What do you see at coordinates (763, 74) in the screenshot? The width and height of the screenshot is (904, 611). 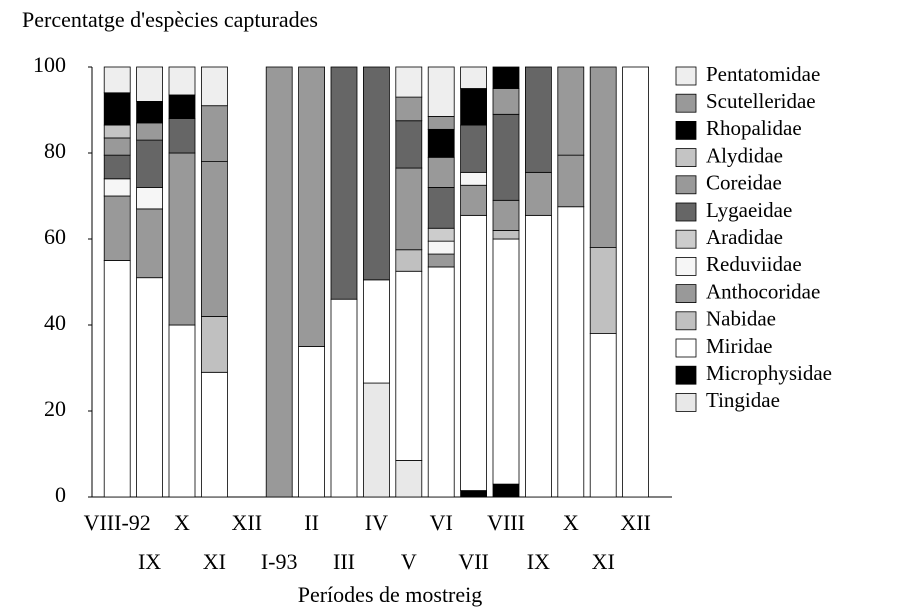 I see `legend-label: Pentatomidae` at bounding box center [763, 74].